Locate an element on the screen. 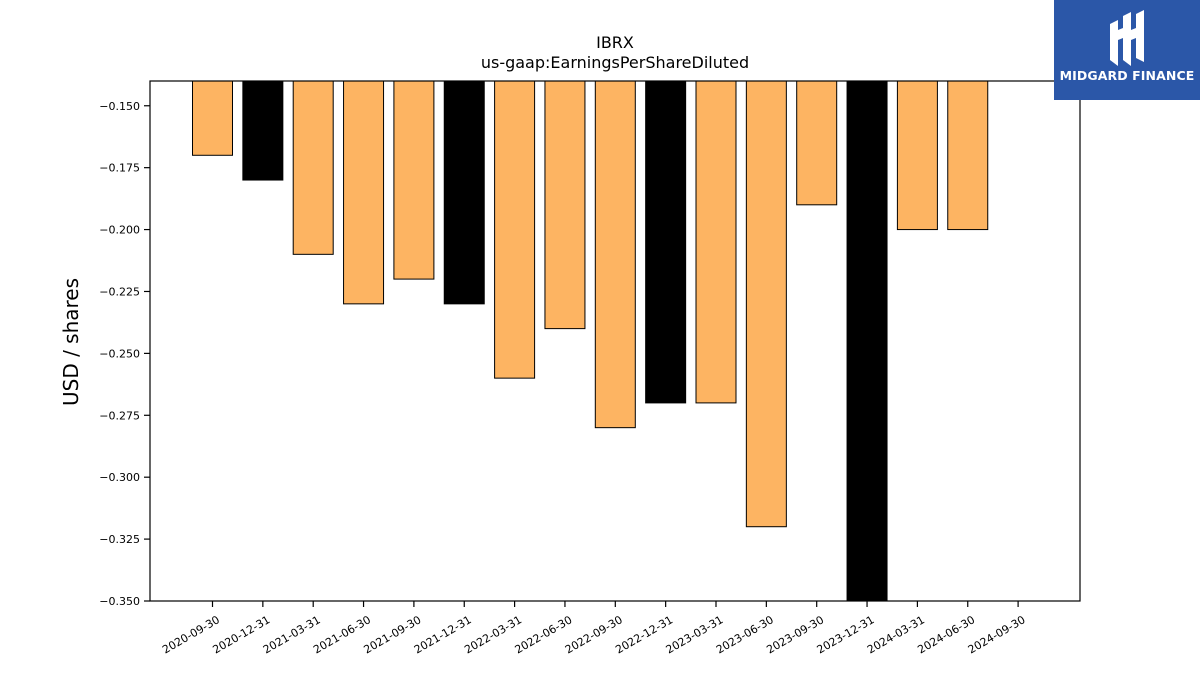  y-tick-label: −0.275 is located at coordinates (119, 415).